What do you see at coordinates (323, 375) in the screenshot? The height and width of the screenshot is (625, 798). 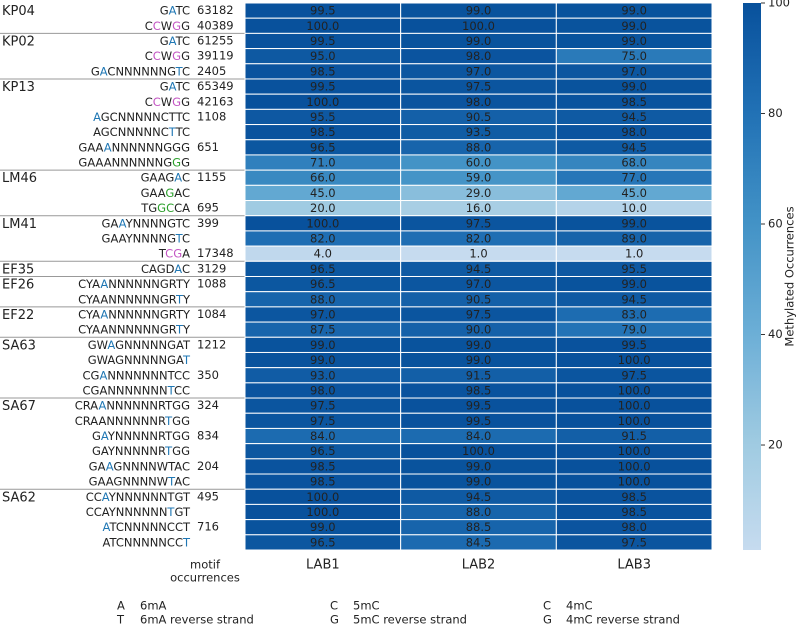 I see `cell-label: 93.0` at bounding box center [323, 375].